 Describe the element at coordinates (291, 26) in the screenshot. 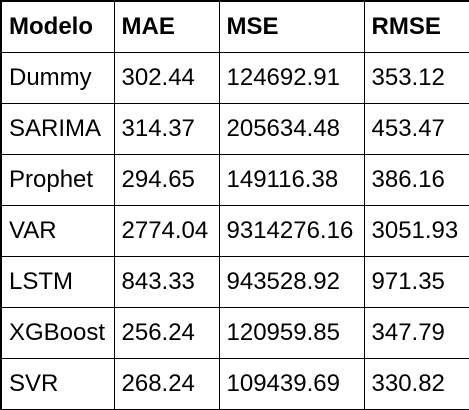

I see `header-mse: MSE` at that location.